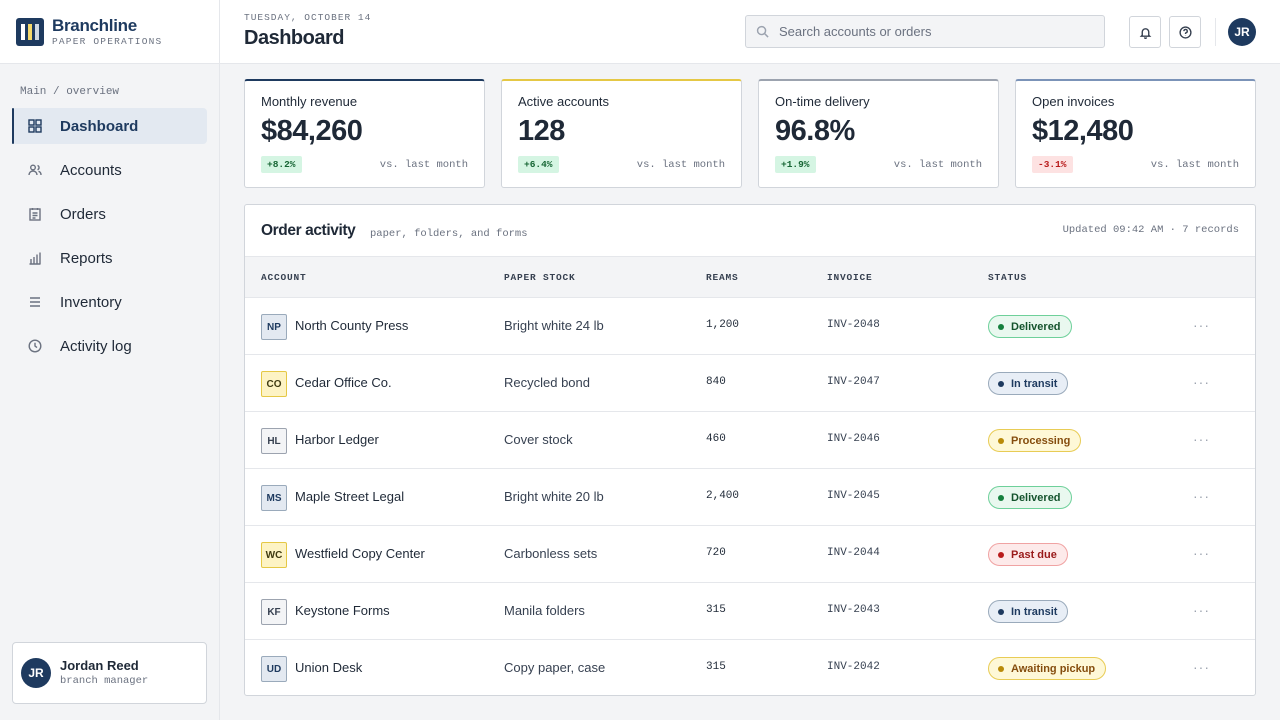  I want to click on notifications-button, so click(1145, 32).